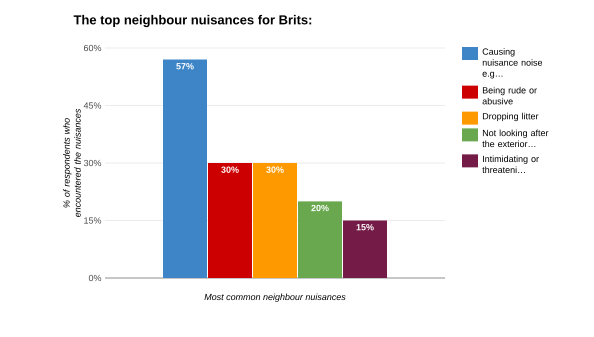  Describe the element at coordinates (93, 220) in the screenshot. I see `y-tick-label: 15%` at that location.